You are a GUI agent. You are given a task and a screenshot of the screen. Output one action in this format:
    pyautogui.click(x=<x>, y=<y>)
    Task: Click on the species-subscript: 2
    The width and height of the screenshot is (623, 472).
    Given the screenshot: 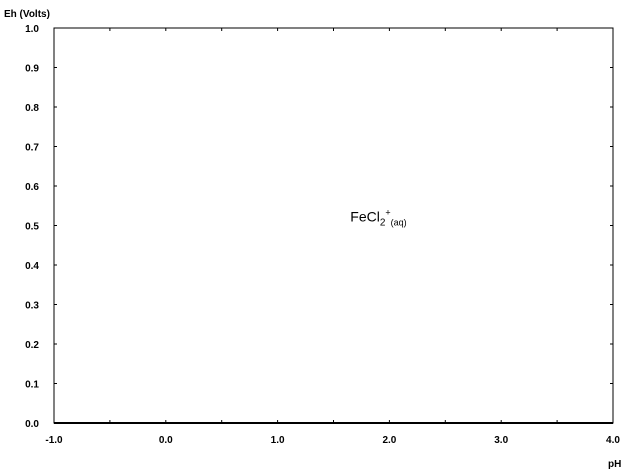 What is the action you would take?
    pyautogui.click(x=383, y=223)
    